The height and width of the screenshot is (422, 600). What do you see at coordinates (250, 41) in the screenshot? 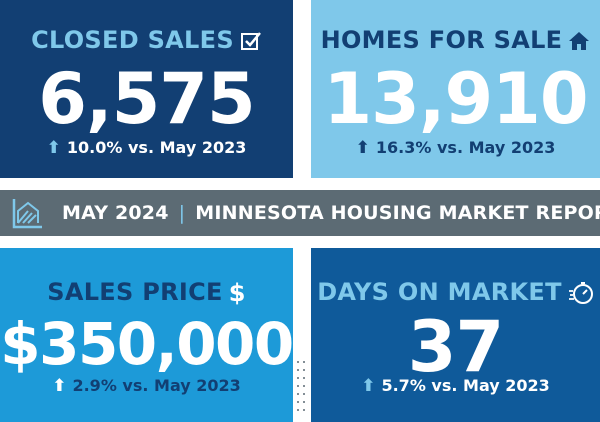
I see `checkbox-icon` at bounding box center [250, 41].